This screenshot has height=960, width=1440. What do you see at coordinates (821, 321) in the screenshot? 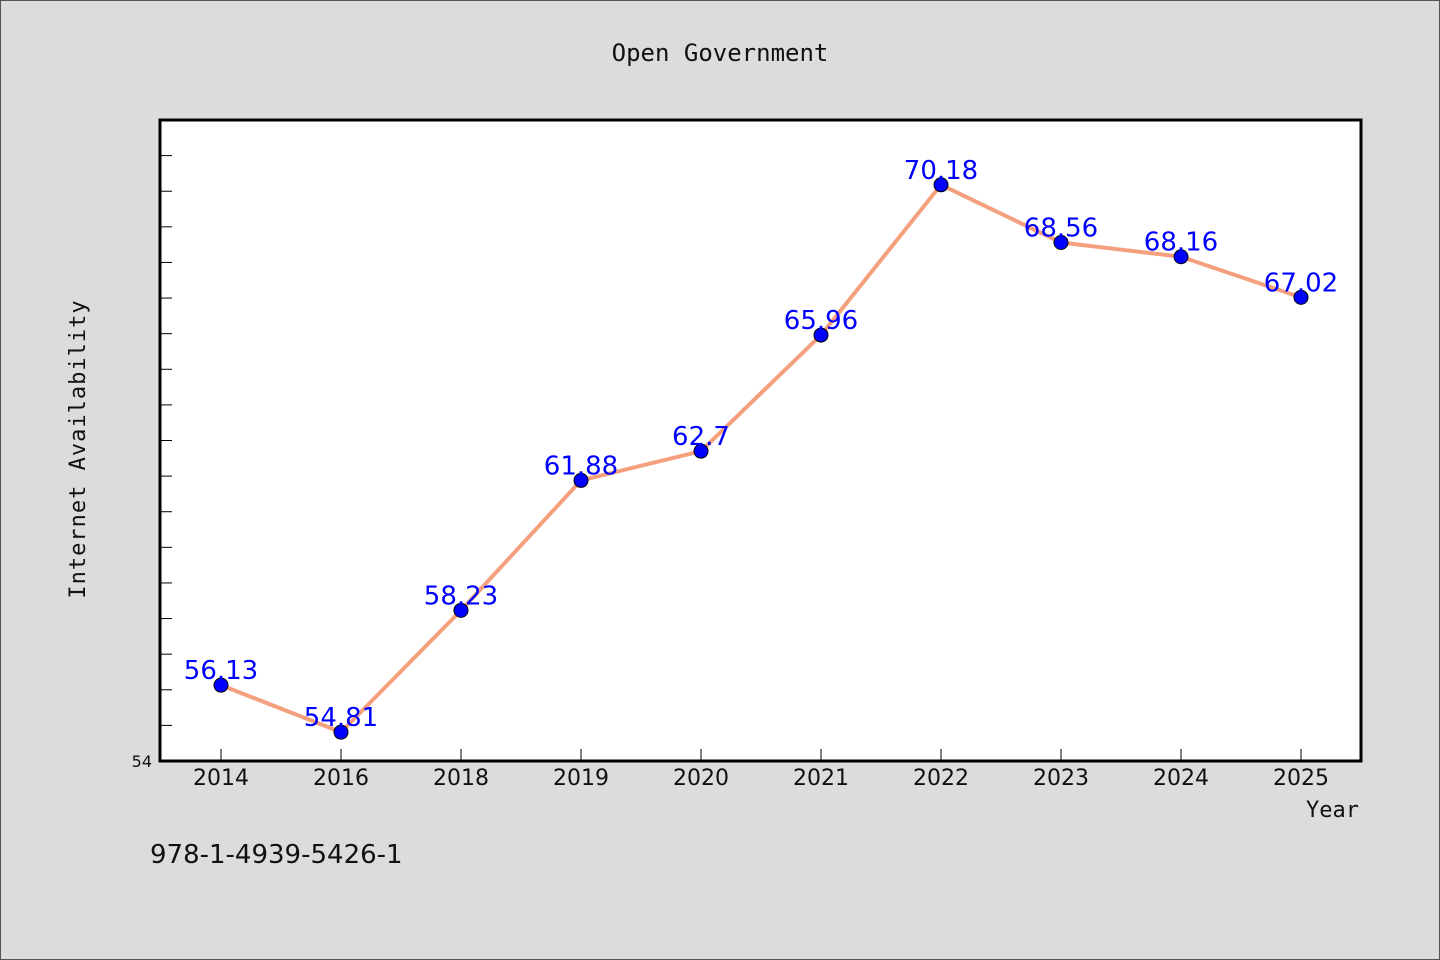
I see `data-label-2021: 65.96` at bounding box center [821, 321].